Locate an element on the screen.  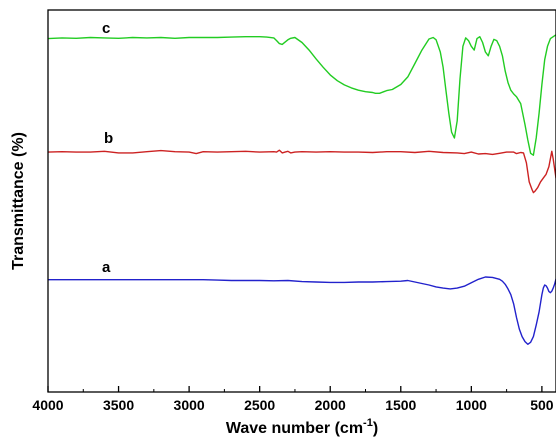
x-tick-label: 1000 is located at coordinates (471, 405).